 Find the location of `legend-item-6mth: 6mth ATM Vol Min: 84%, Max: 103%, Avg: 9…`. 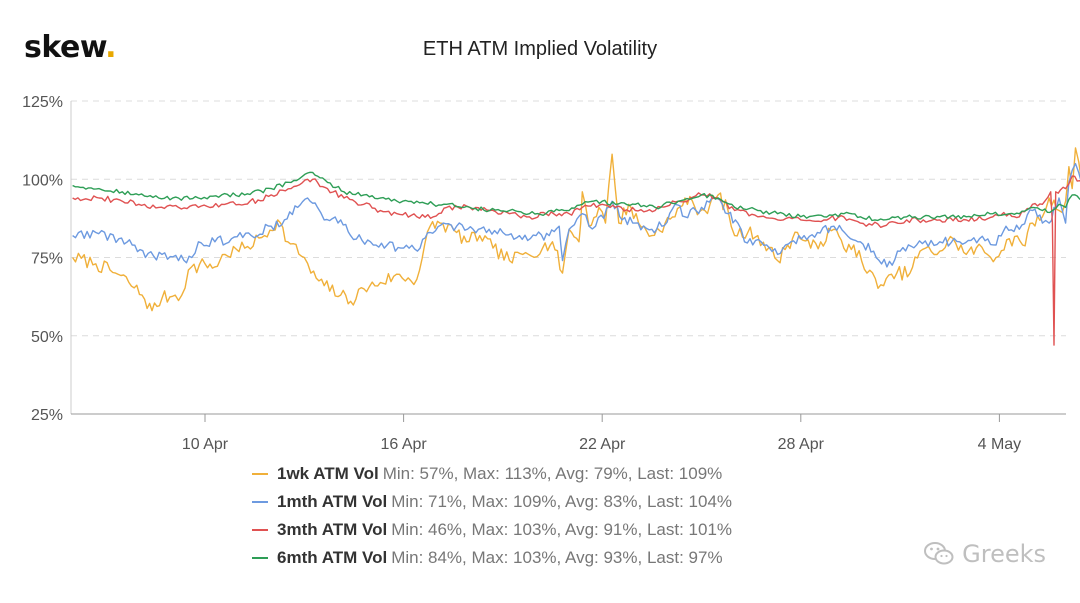

legend-item-6mth: 6mth ATM Vol Min: 84%, Max: 103%, Avg: 9… is located at coordinates (492, 558).